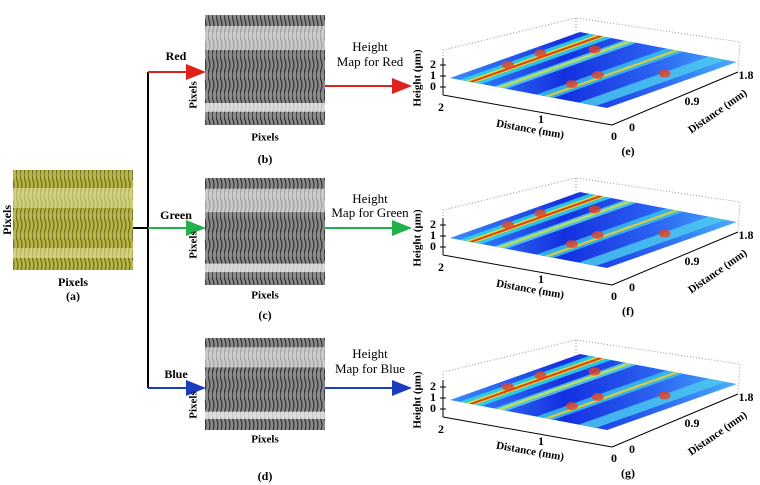 This screenshot has width=760, height=485. What do you see at coordinates (176, 215) in the screenshot?
I see `channel-label: Green` at bounding box center [176, 215].